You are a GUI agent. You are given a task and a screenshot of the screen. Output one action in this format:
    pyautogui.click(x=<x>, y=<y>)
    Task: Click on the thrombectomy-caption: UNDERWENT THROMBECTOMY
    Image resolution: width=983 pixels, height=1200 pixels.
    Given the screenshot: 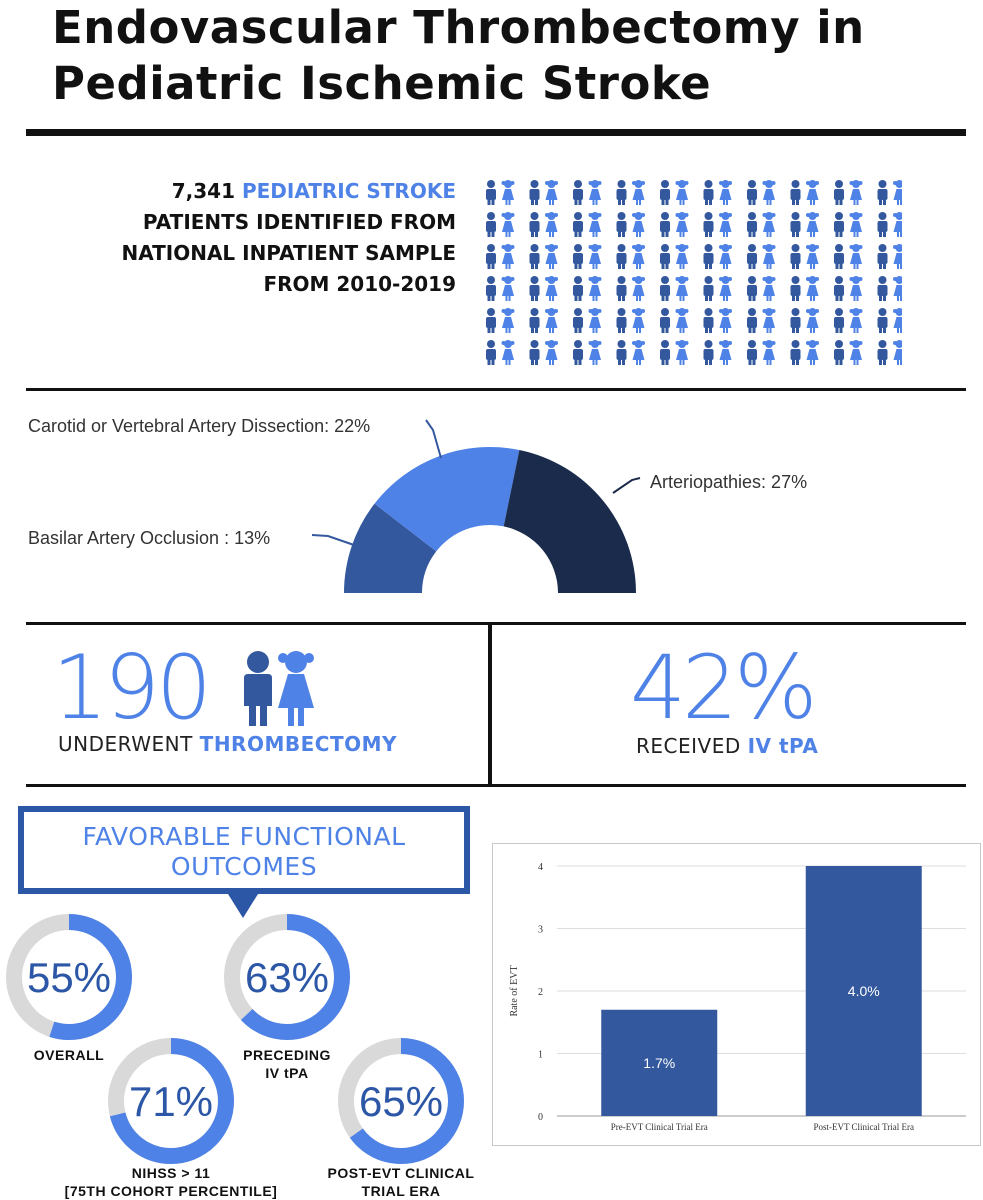 What is the action you would take?
    pyautogui.click(x=227, y=744)
    